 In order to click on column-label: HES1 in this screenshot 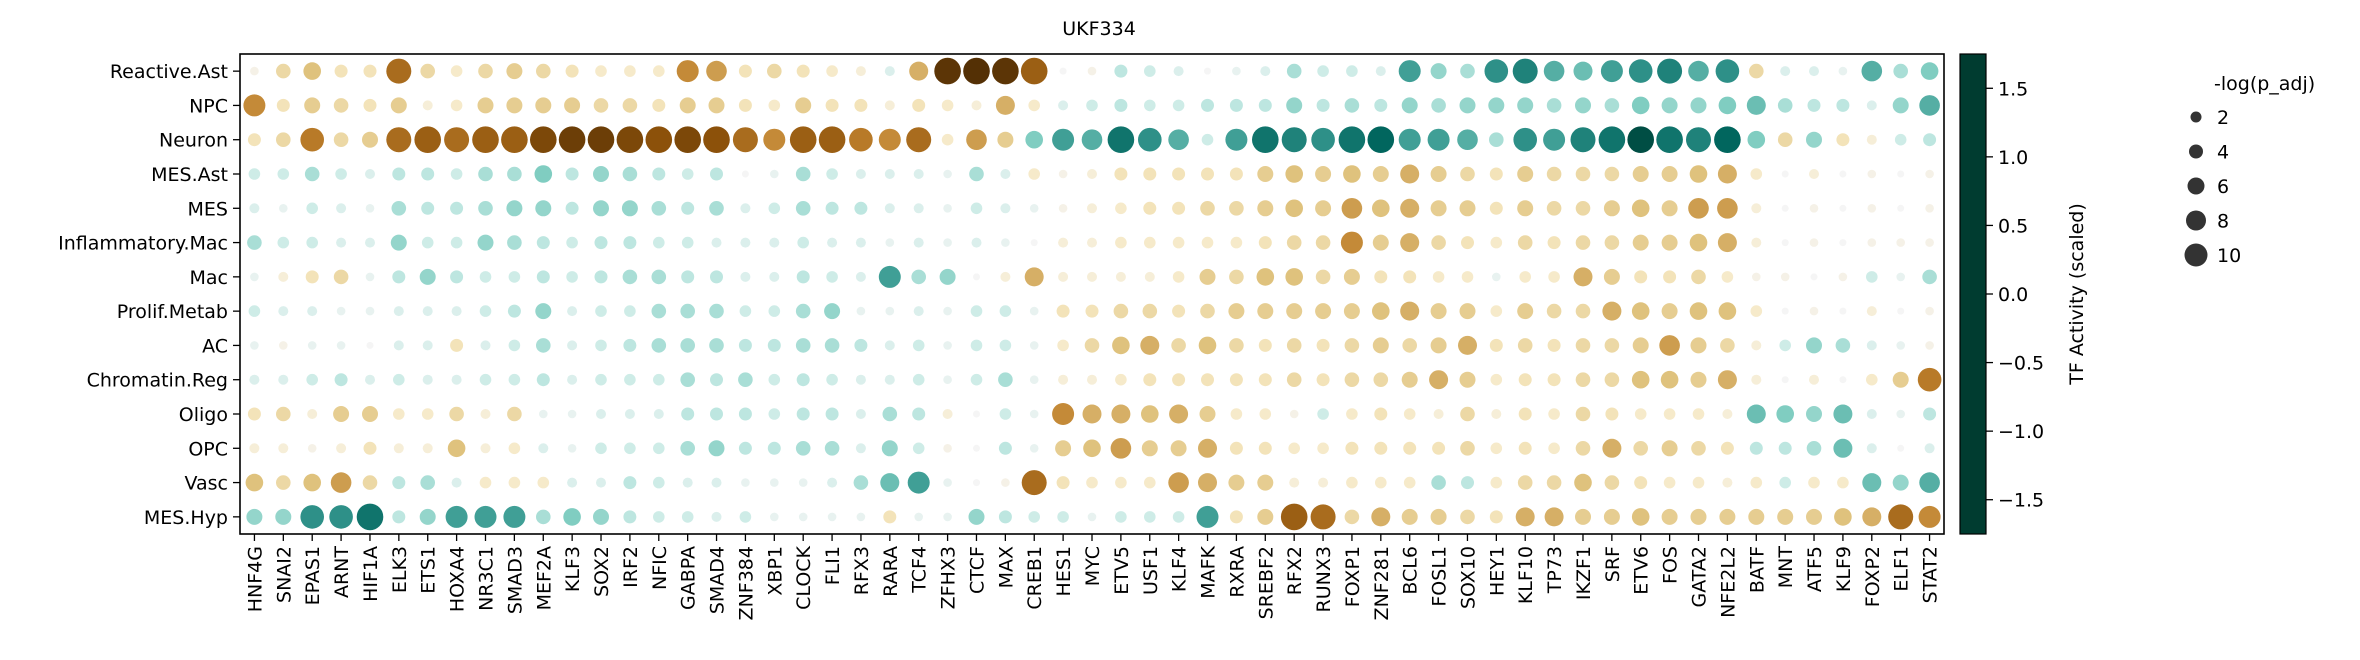, I will do `click(1064, 571)`.